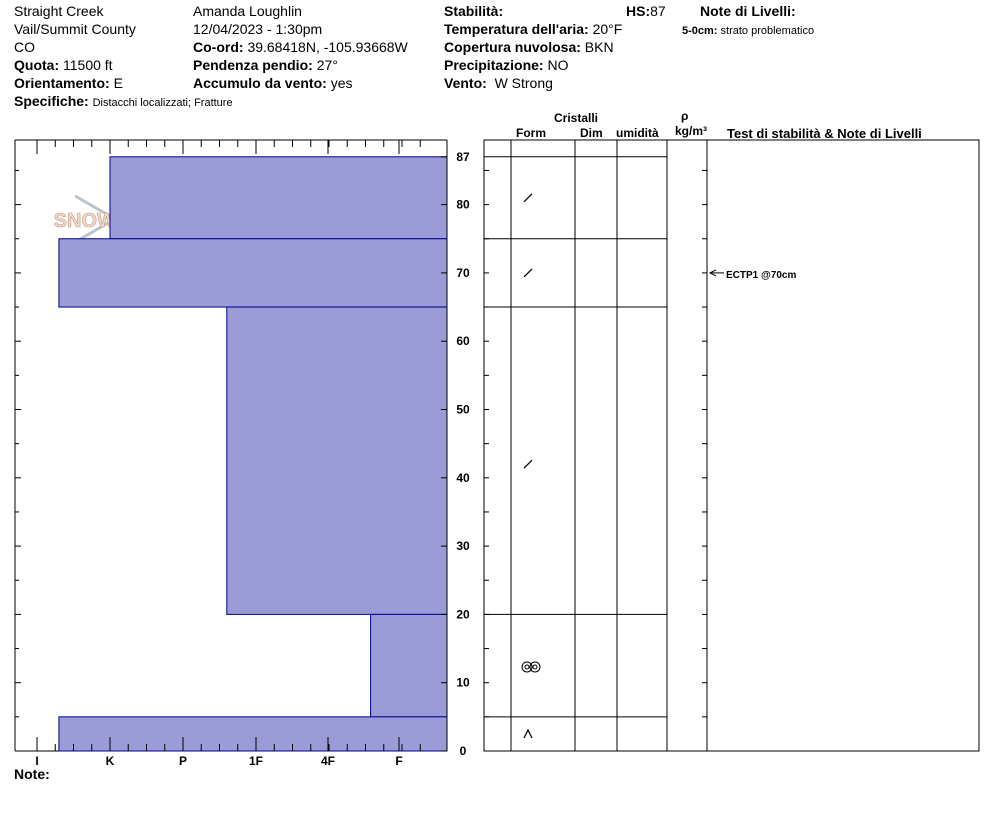 The height and width of the screenshot is (840, 994). I want to click on layer-note-row: 5-0cm: strato problematico, so click(748, 31).